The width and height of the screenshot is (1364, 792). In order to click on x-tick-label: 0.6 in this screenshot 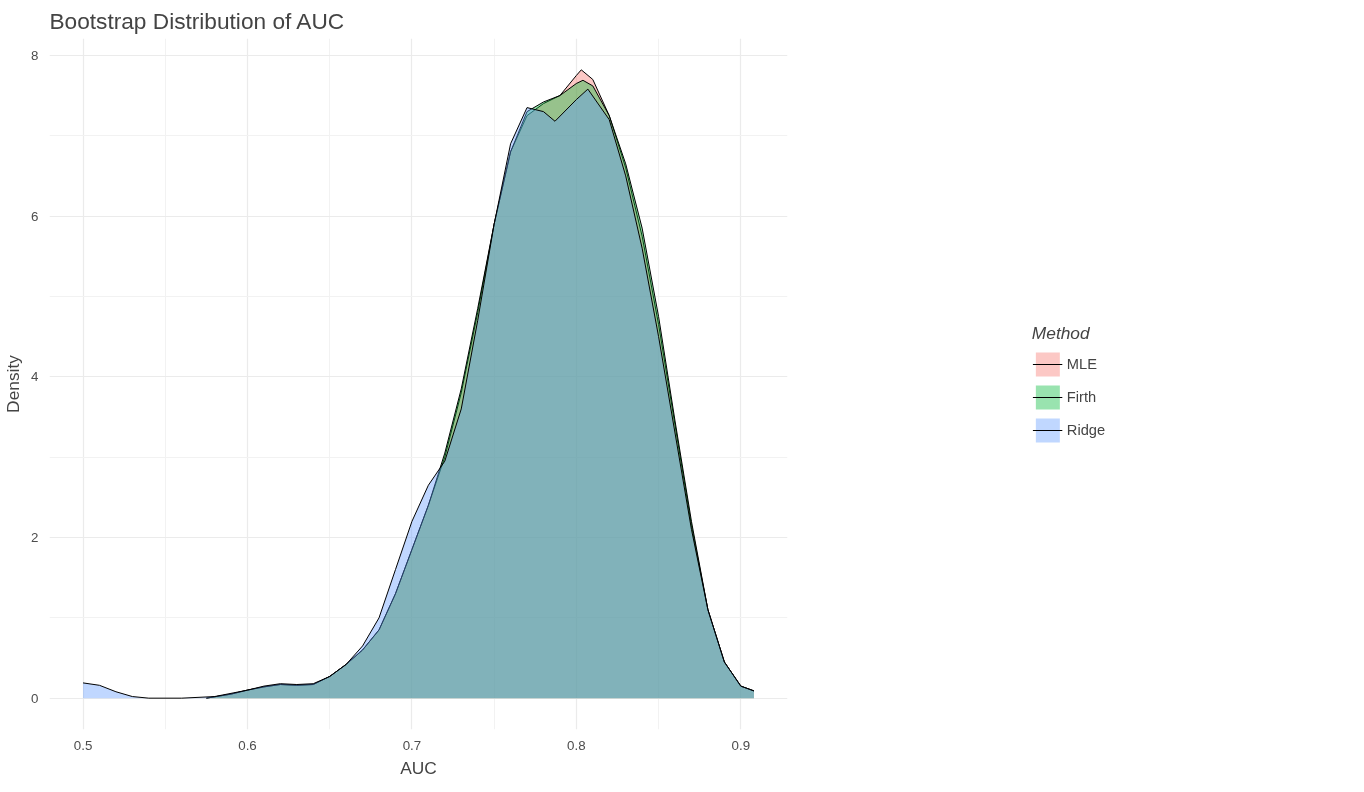, I will do `click(247, 745)`.